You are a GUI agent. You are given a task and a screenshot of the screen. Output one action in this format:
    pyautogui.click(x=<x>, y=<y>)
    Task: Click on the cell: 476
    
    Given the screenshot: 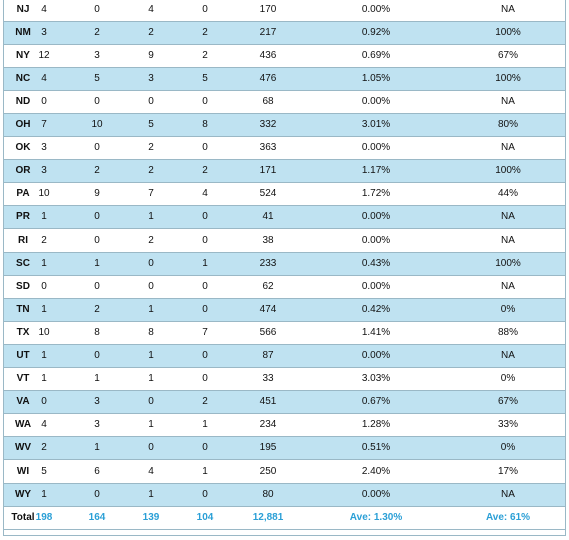 What is the action you would take?
    pyautogui.click(x=268, y=78)
    